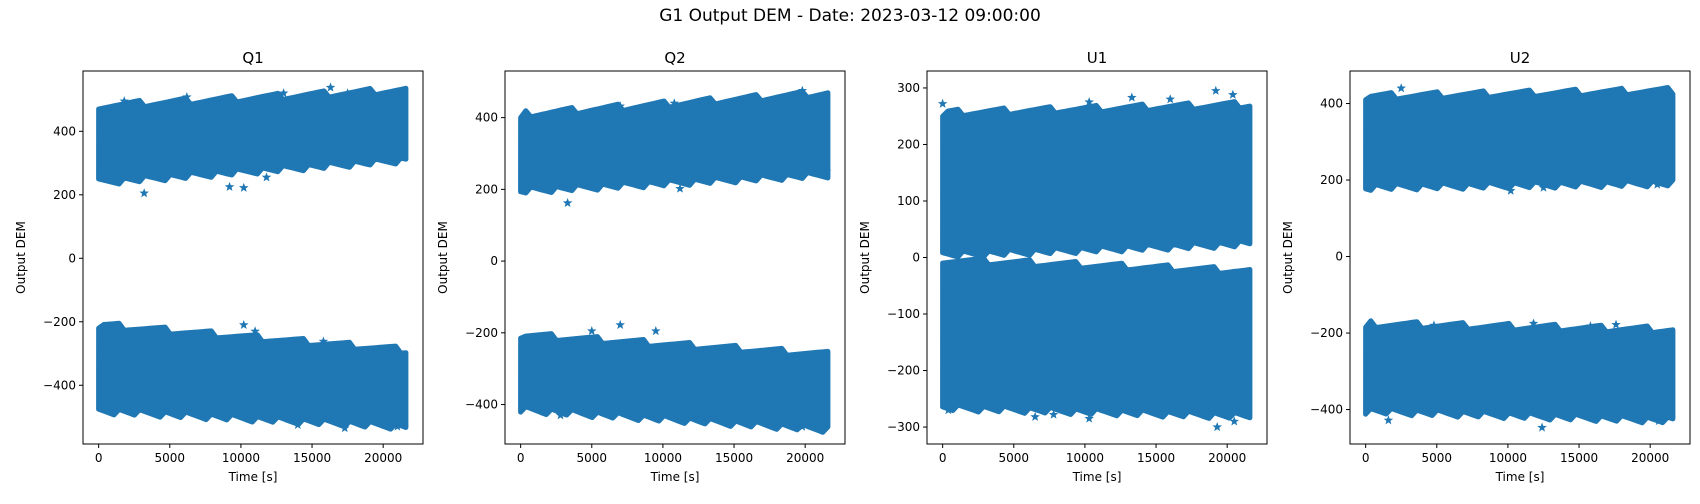  I want to click on subplot-title: U2, so click(1520, 58).